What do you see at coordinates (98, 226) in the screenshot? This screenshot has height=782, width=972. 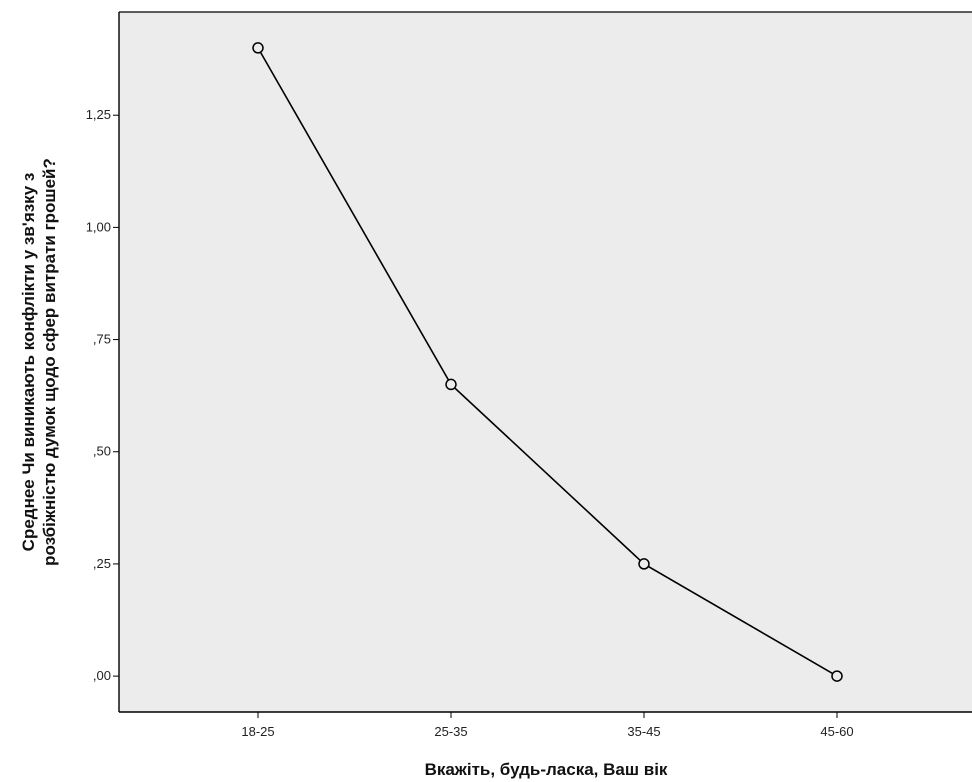 I see `y-tick-label: 1,00` at bounding box center [98, 226].